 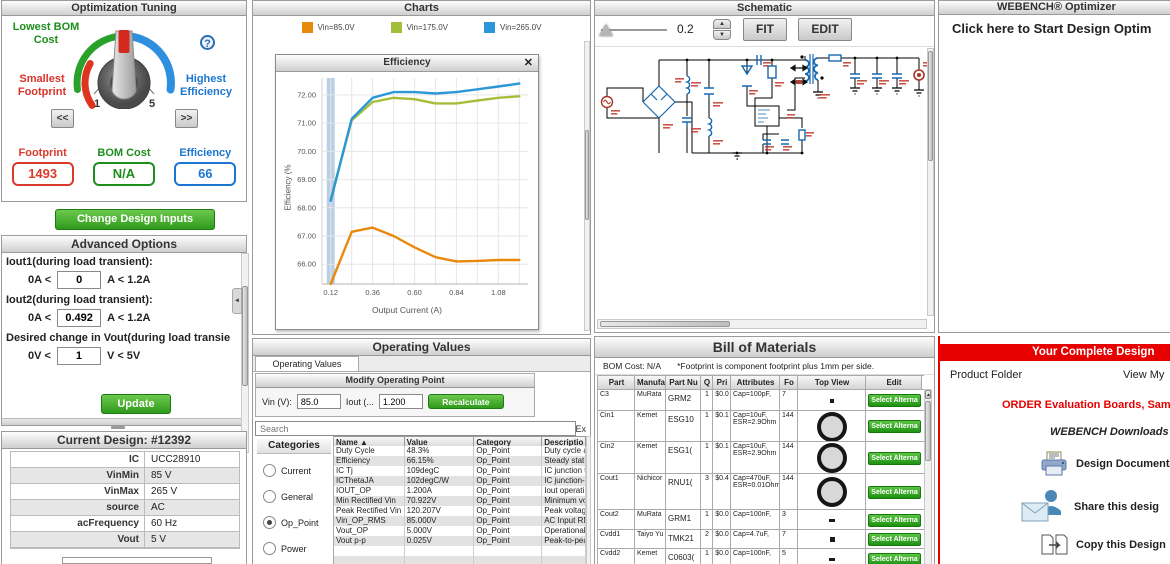 I want to click on bom-cell: 2, so click(x=707, y=539).